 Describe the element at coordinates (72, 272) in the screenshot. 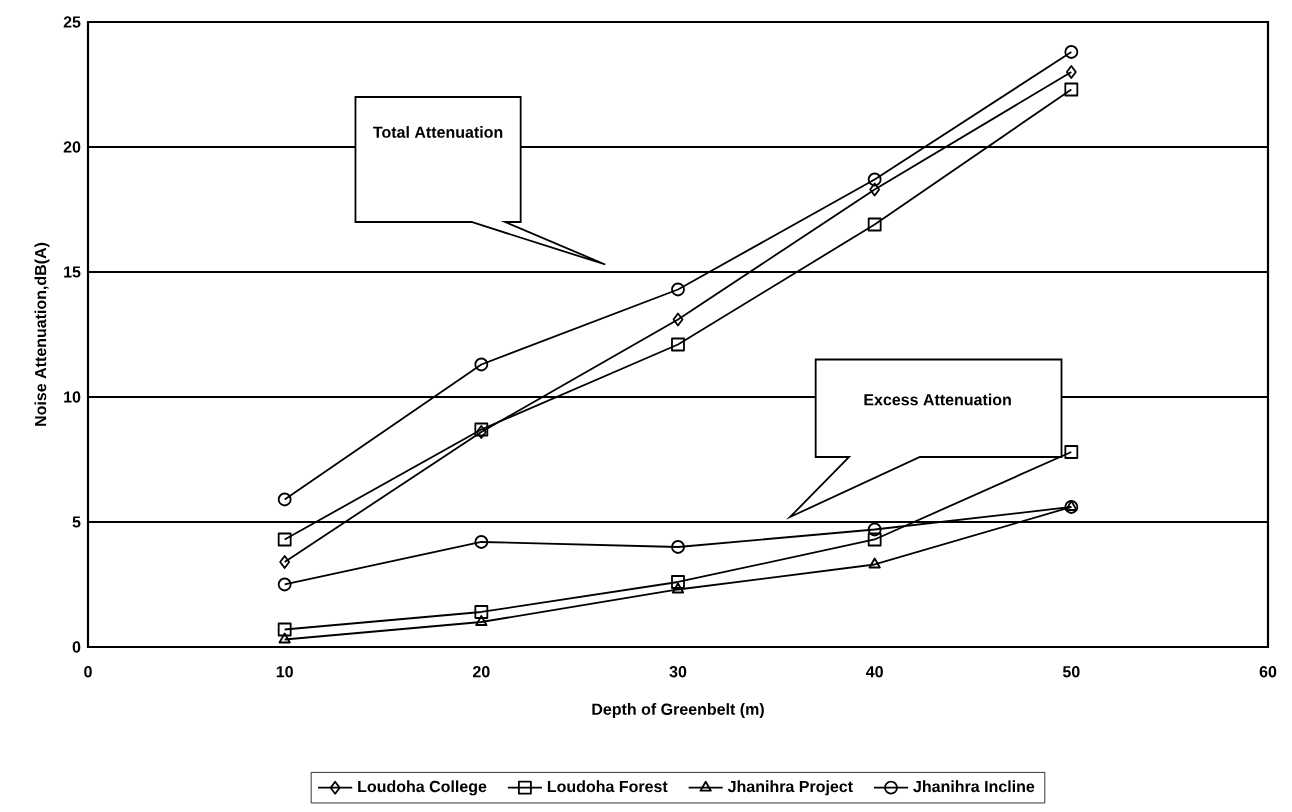

I see `y-tick-label: 15` at that location.